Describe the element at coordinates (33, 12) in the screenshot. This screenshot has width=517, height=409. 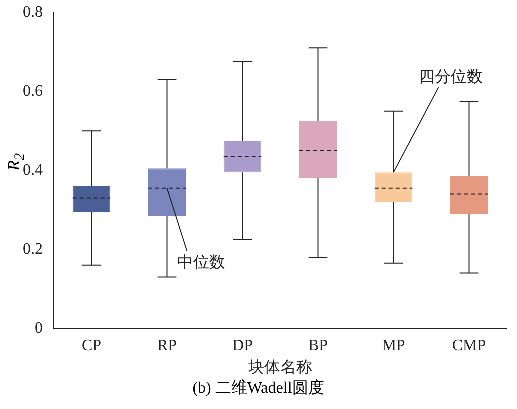
I see `y-tick-label: 0.8` at that location.